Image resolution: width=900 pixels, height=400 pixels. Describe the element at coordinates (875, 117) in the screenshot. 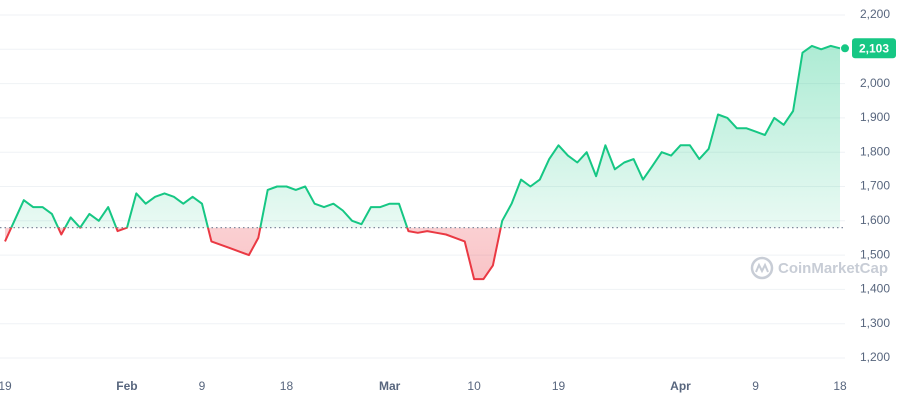

I see `y-tick-label: 1,900` at that location.